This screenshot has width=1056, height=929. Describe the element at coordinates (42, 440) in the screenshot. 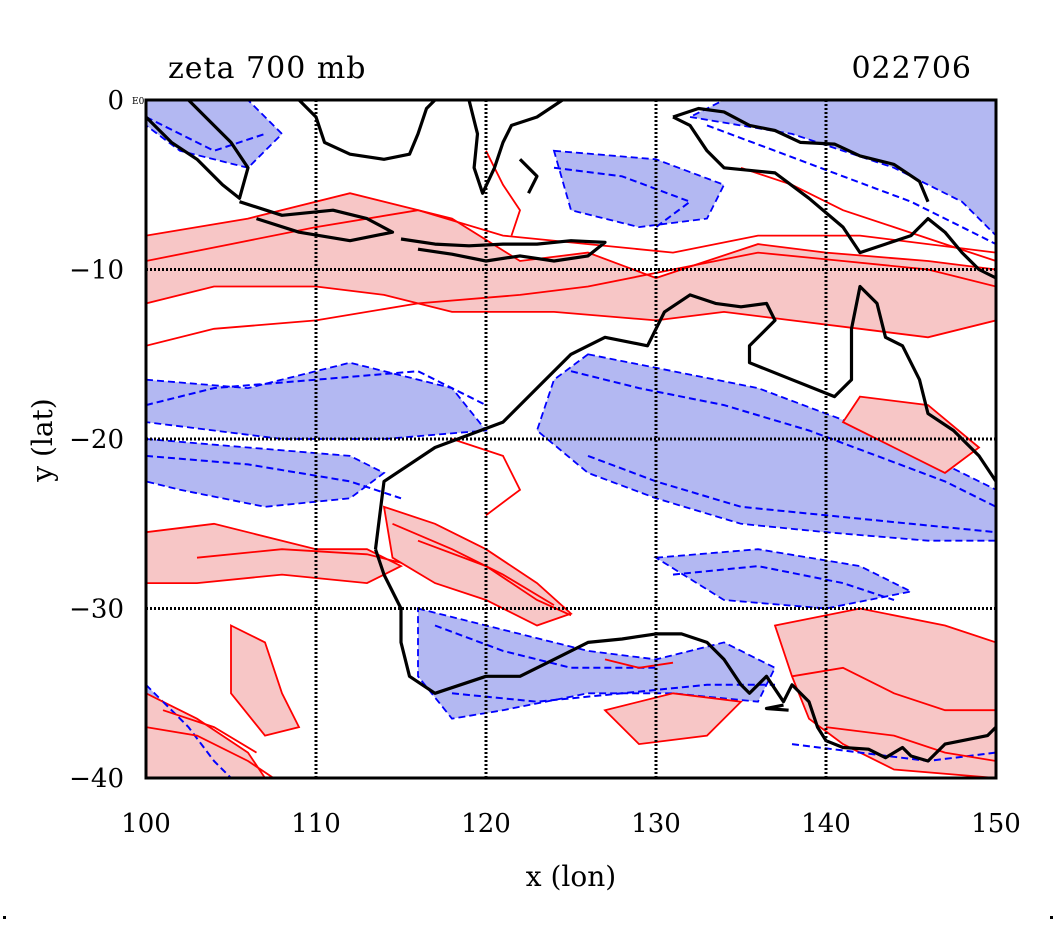

I see `y-axis-label: y (lat)` at that location.